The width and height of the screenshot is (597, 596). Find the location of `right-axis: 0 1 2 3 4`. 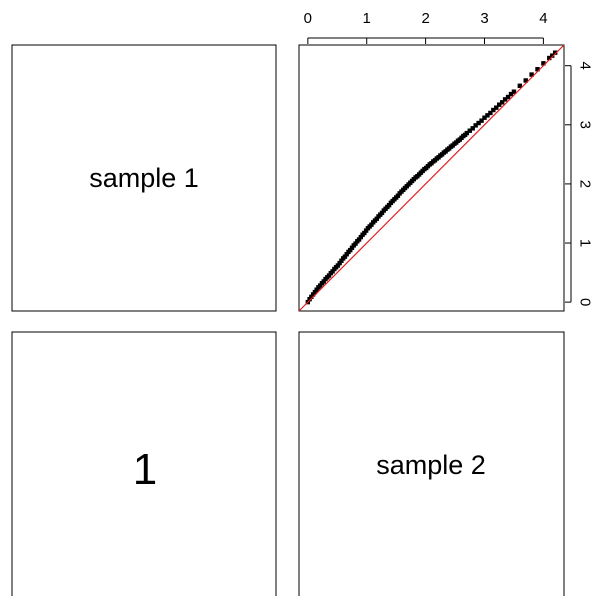

right-axis: 0 1 2 3 4 is located at coordinates (579, 184).